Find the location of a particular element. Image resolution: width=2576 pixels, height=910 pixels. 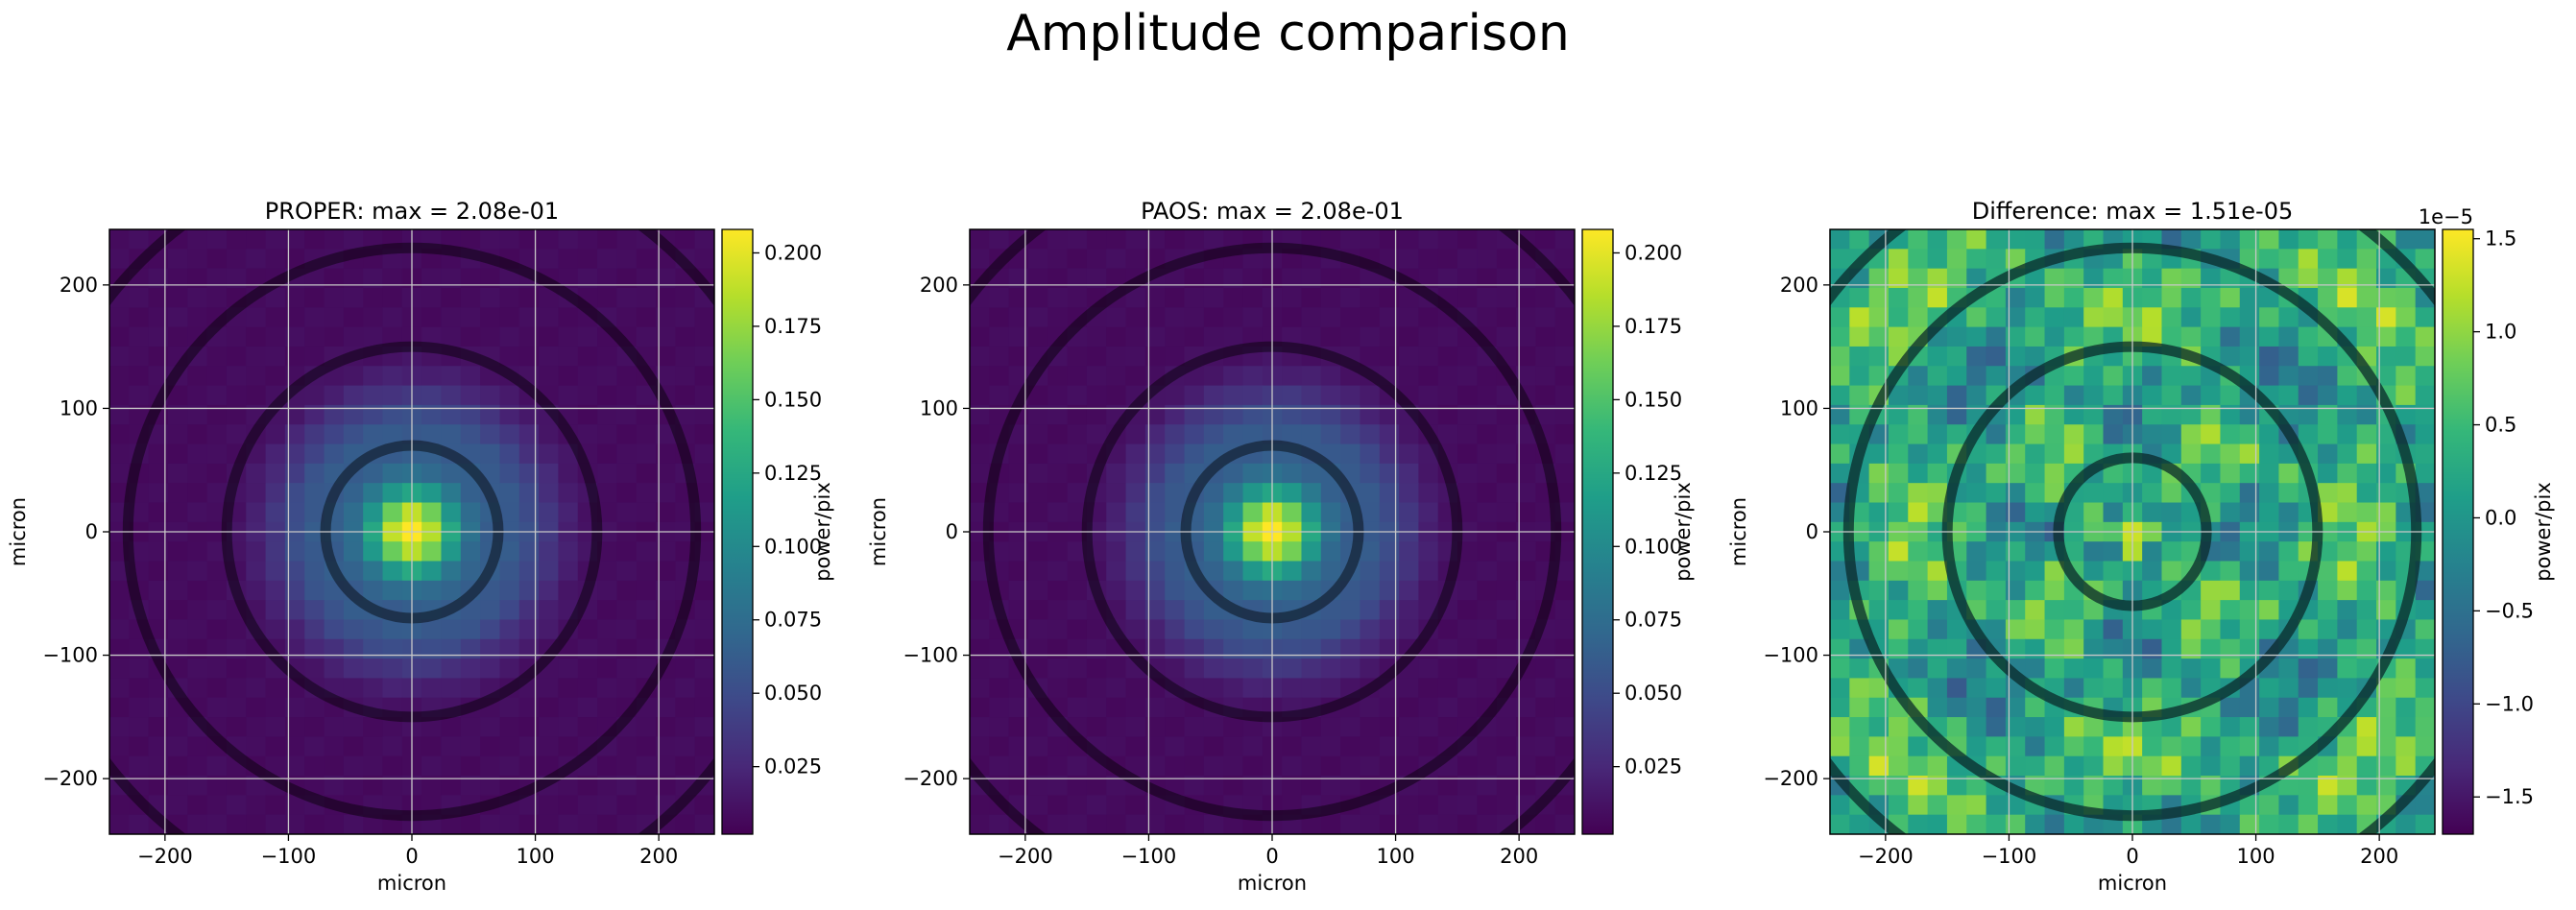

colorbar-tick-label: 0.100 is located at coordinates (1653, 546).